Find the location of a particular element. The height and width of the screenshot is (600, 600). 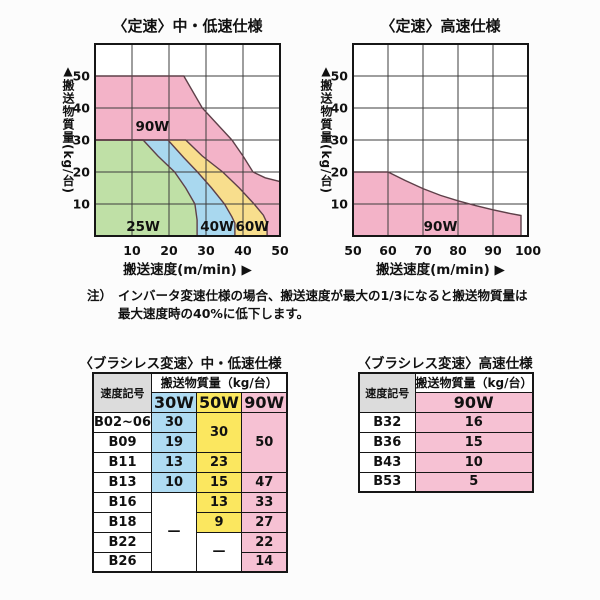

cell-90w-b26: 14 is located at coordinates (264, 562).